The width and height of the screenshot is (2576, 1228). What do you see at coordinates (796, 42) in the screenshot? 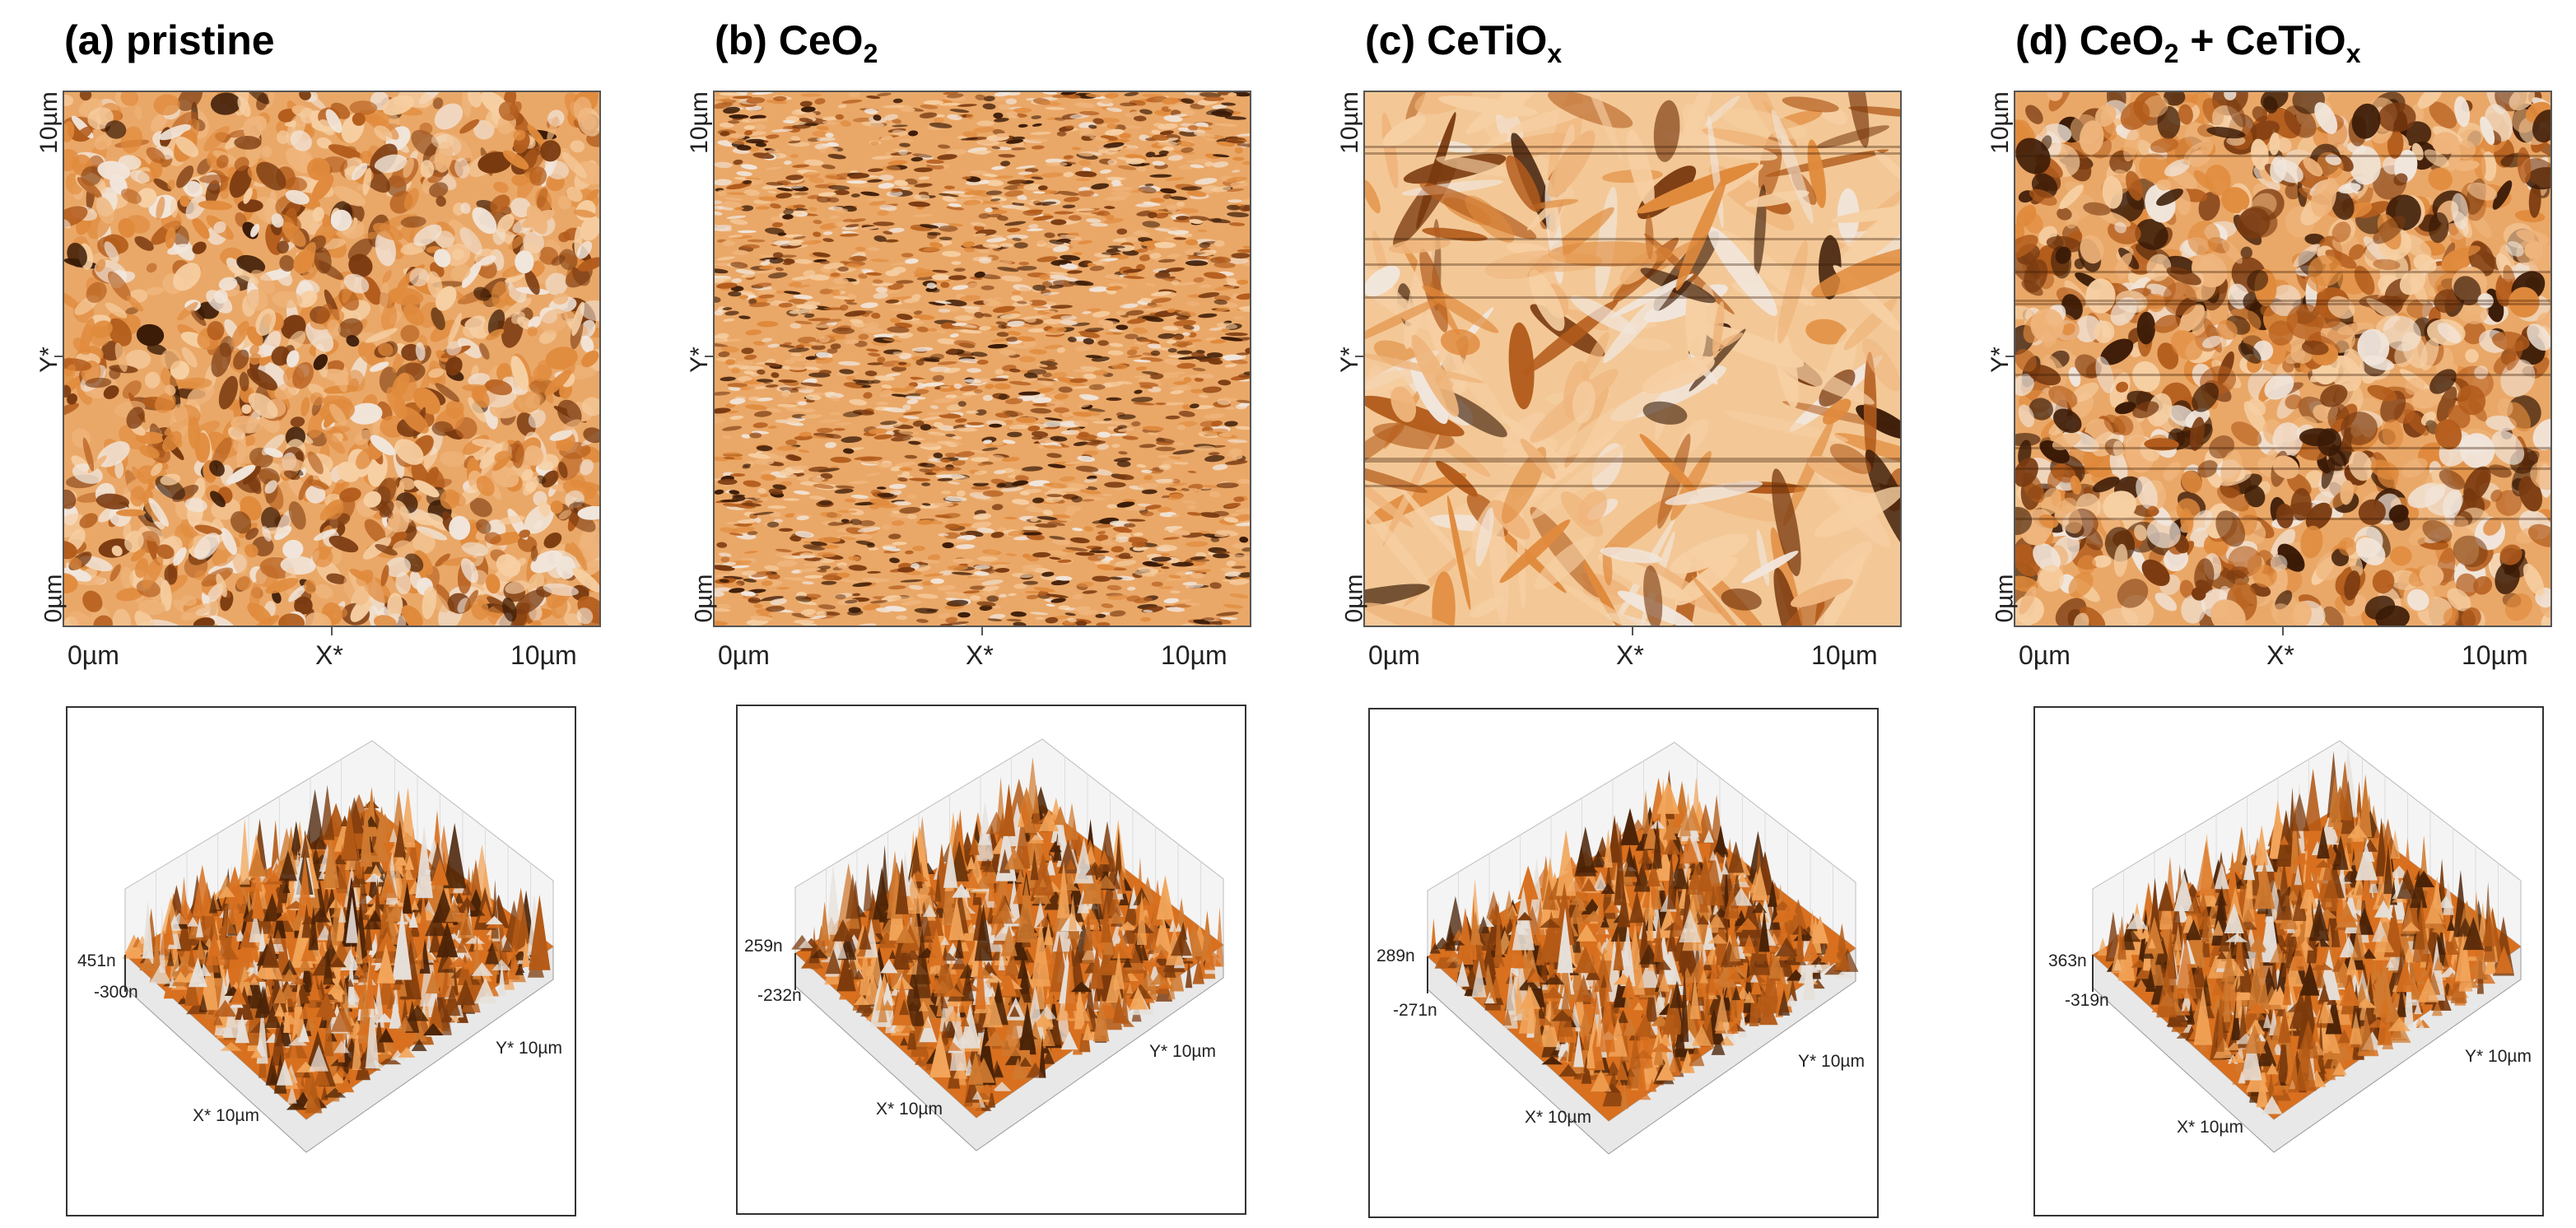
I see `panel-title: (b) CeO2` at bounding box center [796, 42].